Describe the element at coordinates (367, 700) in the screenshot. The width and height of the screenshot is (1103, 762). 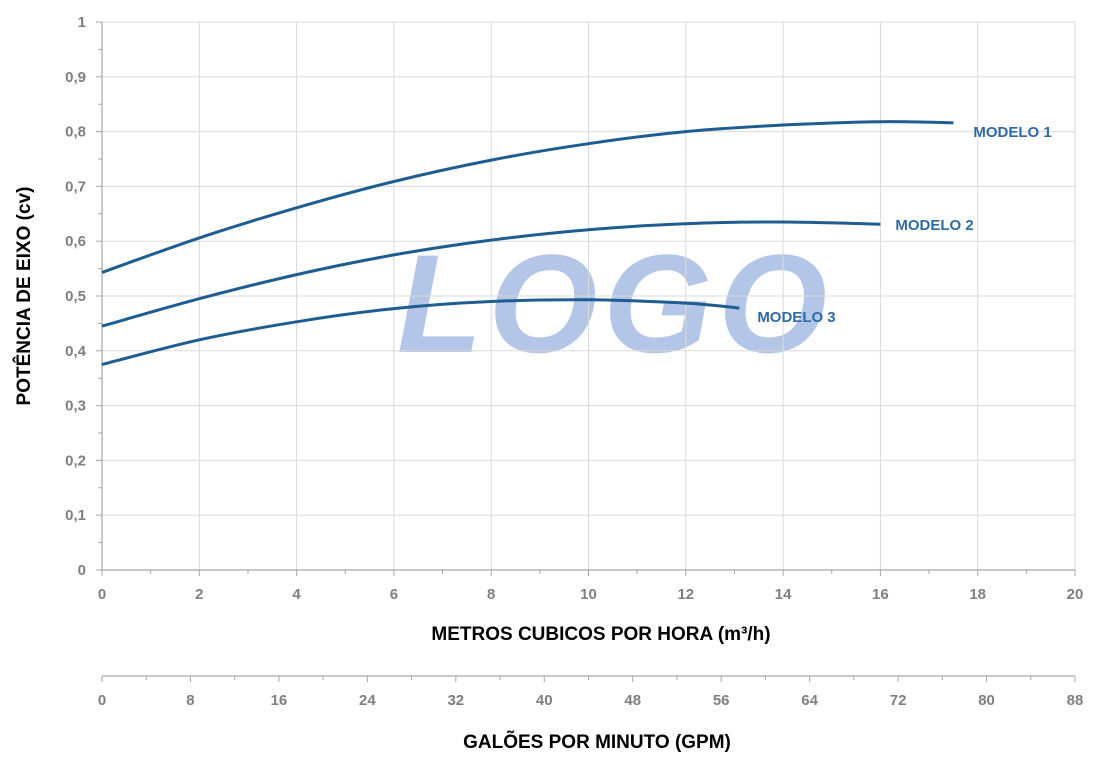
I see `x2-tick-label: 24` at that location.